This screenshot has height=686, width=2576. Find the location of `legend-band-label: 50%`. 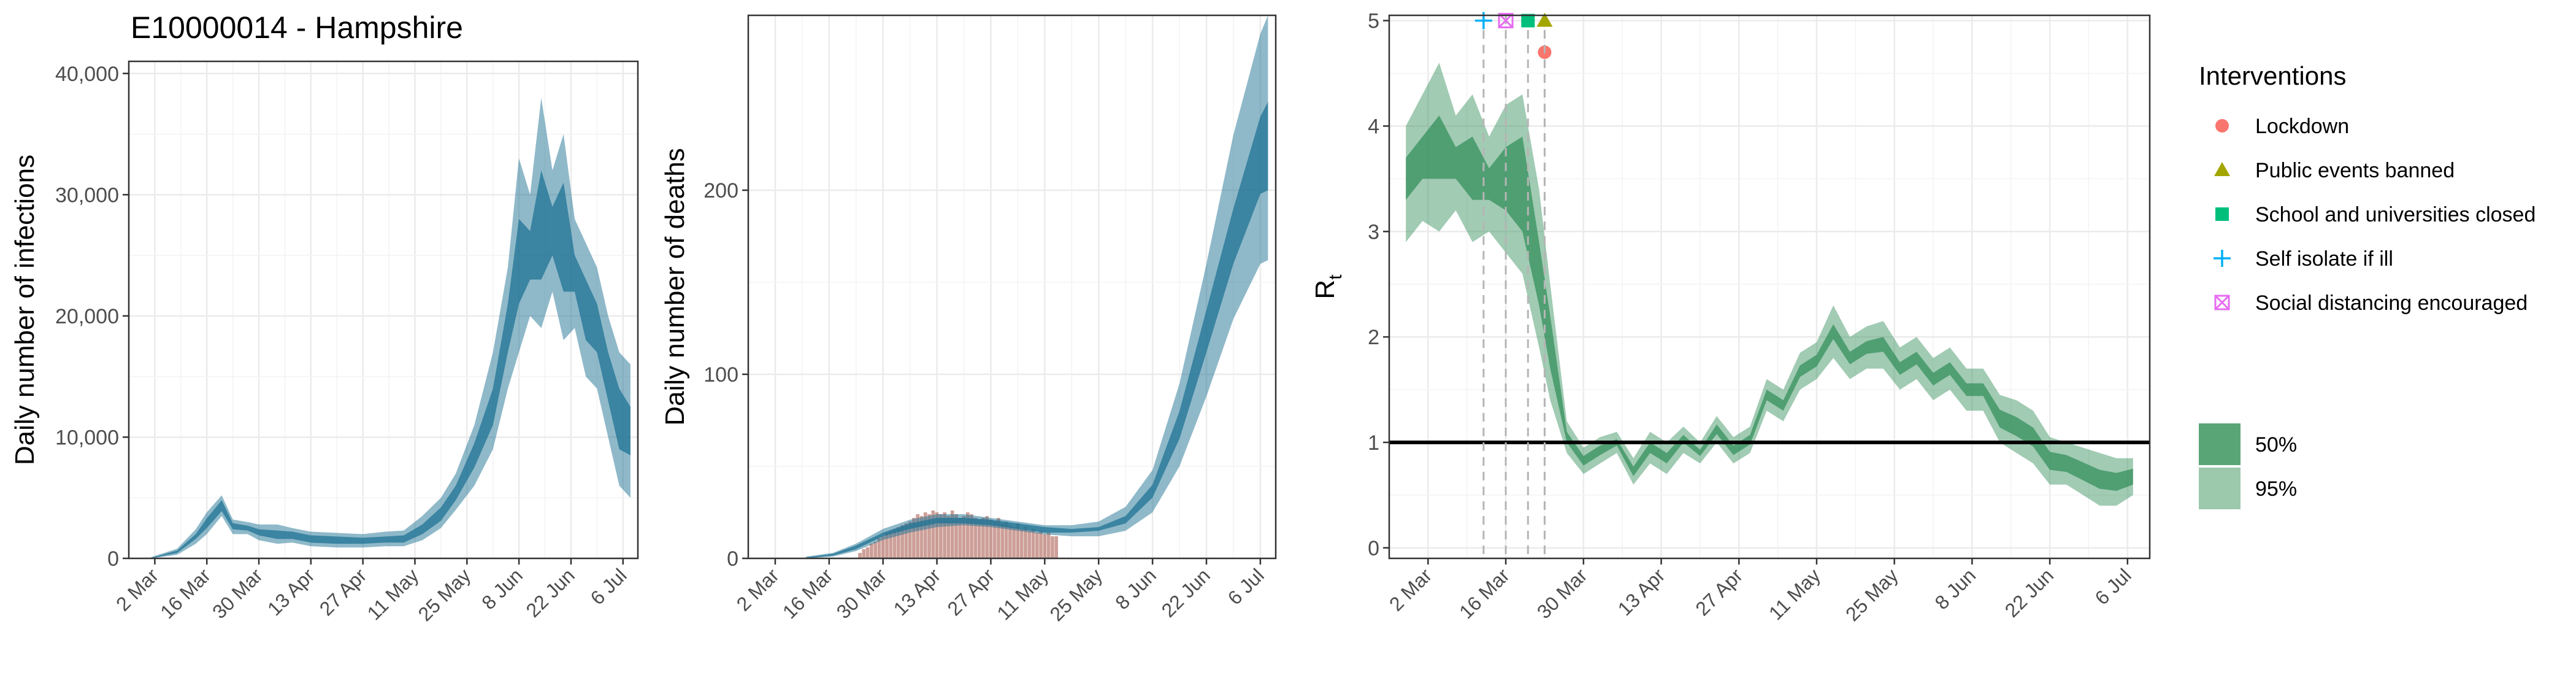

legend-band-label: 50% is located at coordinates (2276, 445).